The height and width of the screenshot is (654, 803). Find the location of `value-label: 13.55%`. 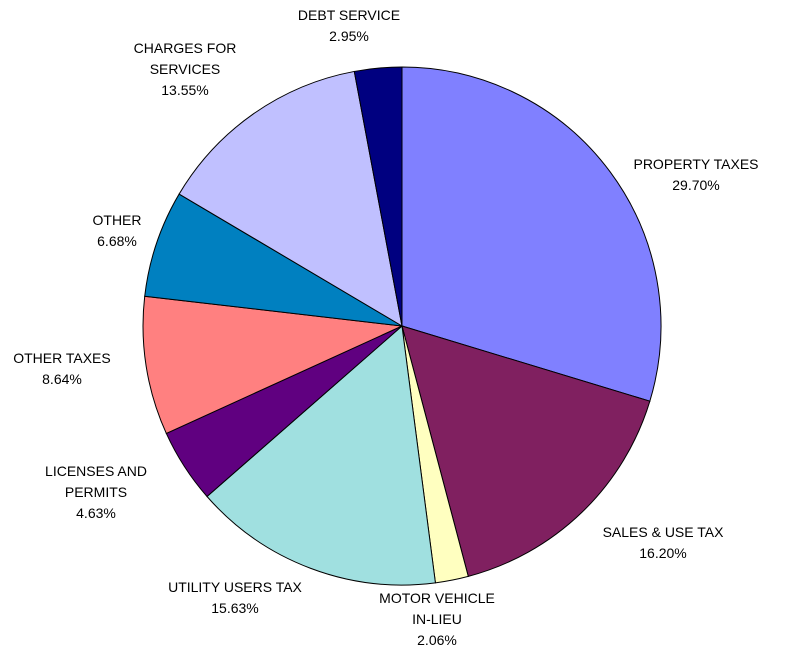

value-label: 13.55% is located at coordinates (185, 90).